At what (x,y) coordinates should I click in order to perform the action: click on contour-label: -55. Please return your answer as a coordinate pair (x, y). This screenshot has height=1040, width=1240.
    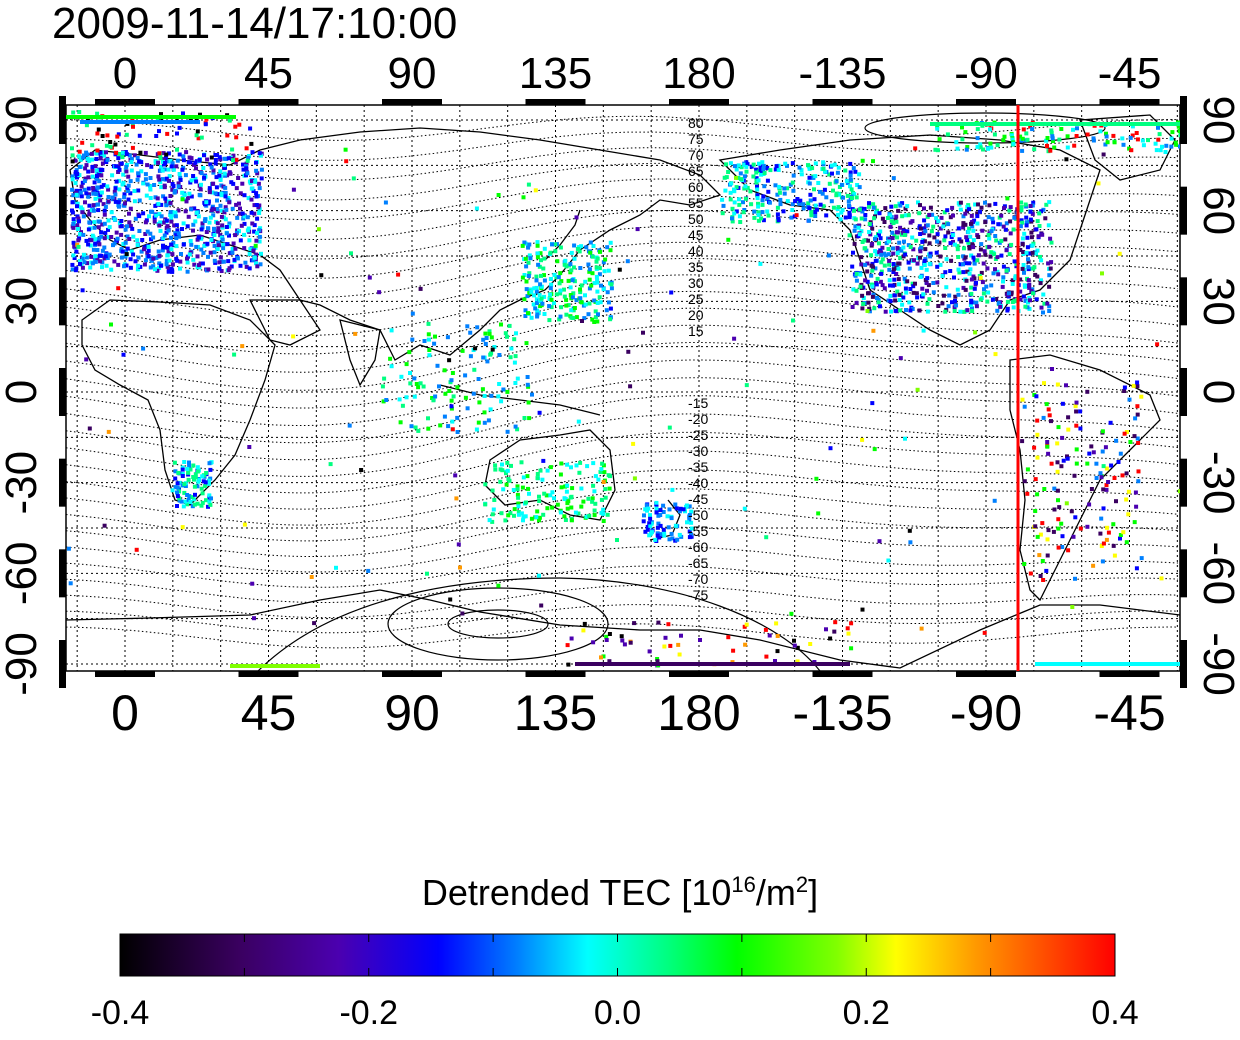
    Looking at the image, I should click on (698, 531).